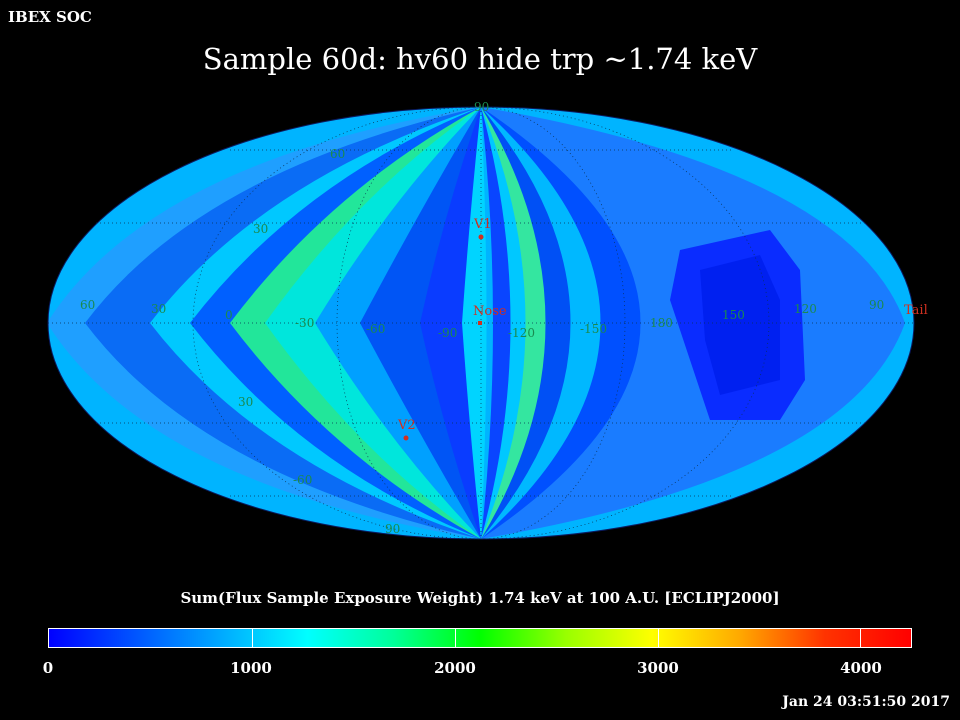 Image resolution: width=960 pixels, height=720 pixels. I want to click on org-label: IBEX SOC, so click(50, 17).